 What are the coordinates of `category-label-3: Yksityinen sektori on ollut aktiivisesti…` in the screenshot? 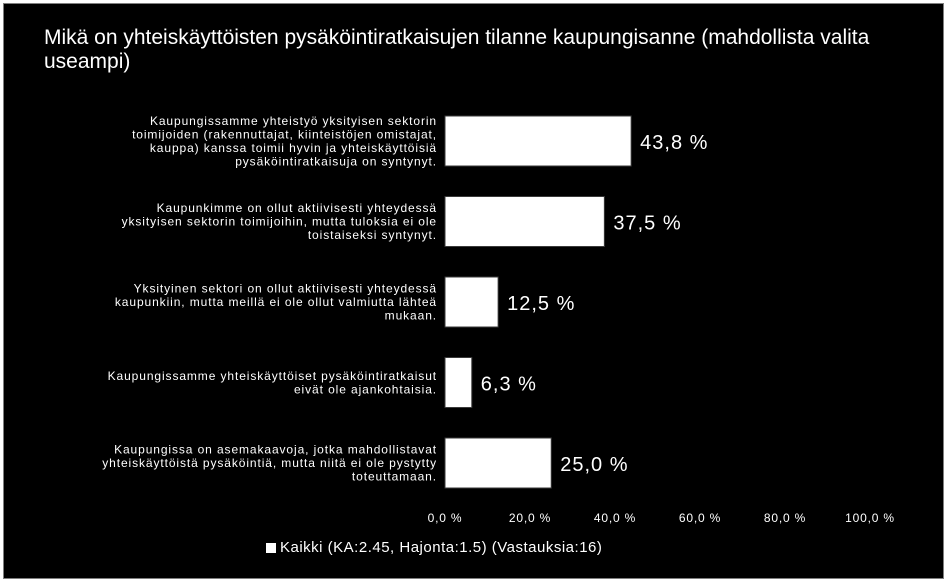 It's located at (276, 302).